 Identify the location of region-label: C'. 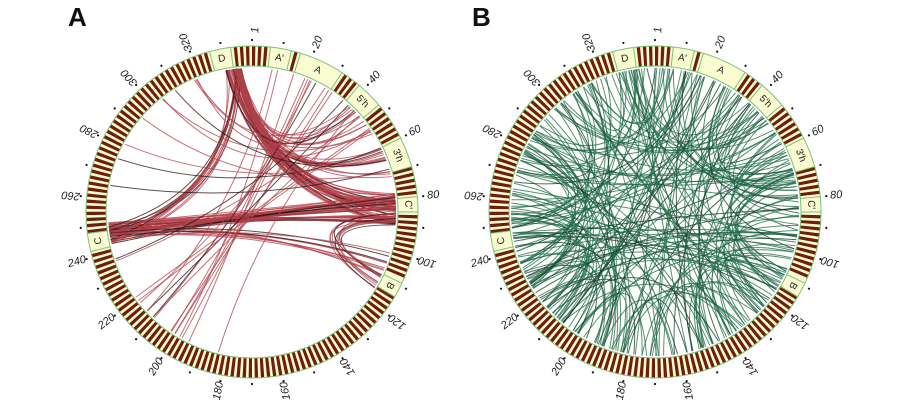
(407, 205).